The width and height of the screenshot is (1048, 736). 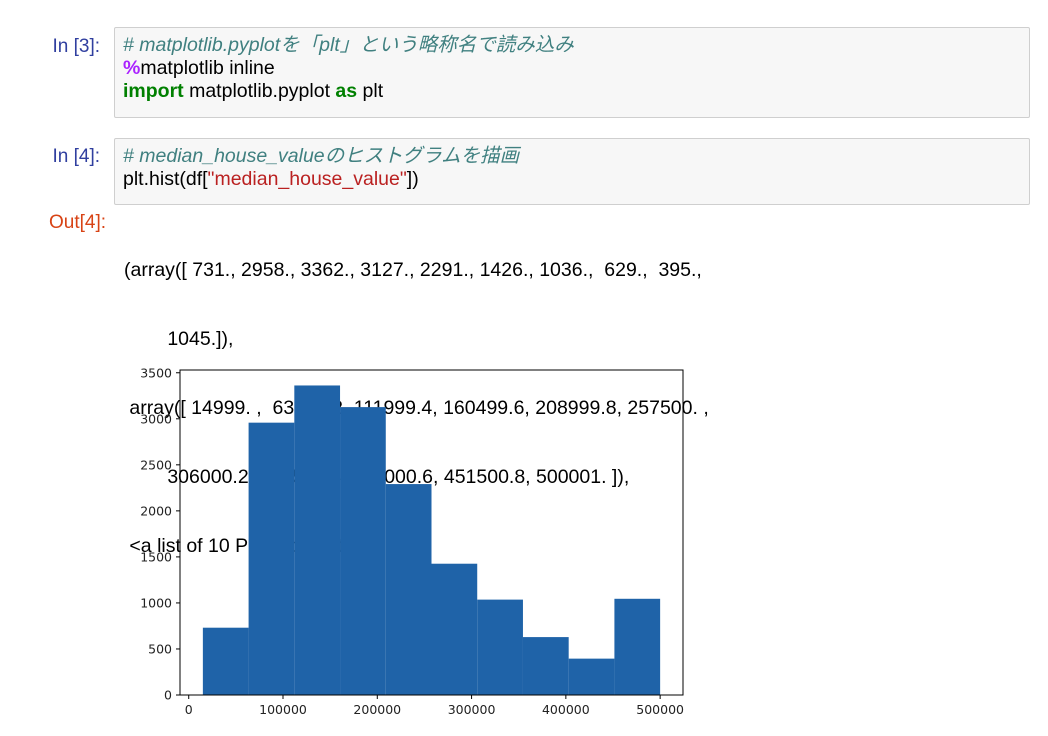 I want to click on y-tick-label: 1500, so click(x=156, y=556).